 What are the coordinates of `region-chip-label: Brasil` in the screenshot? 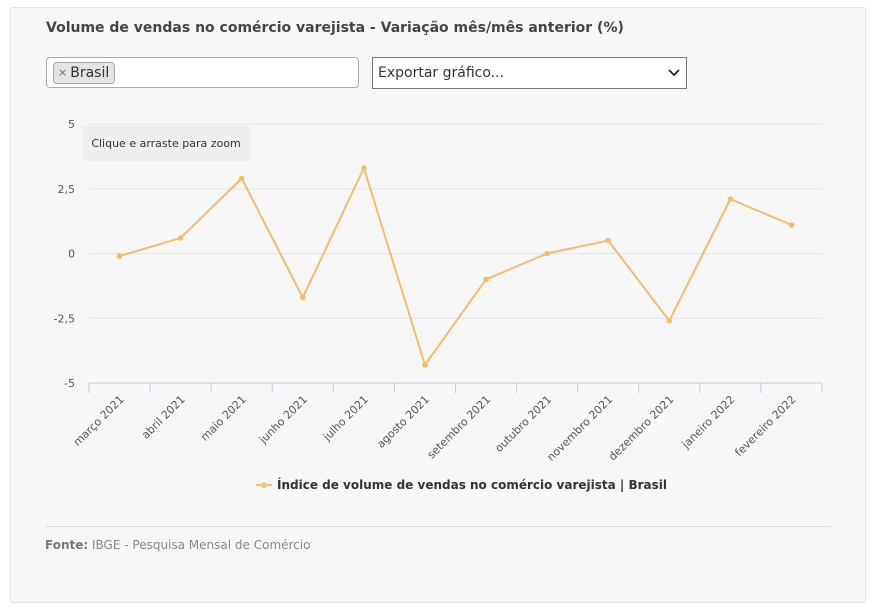 It's located at (90, 73).